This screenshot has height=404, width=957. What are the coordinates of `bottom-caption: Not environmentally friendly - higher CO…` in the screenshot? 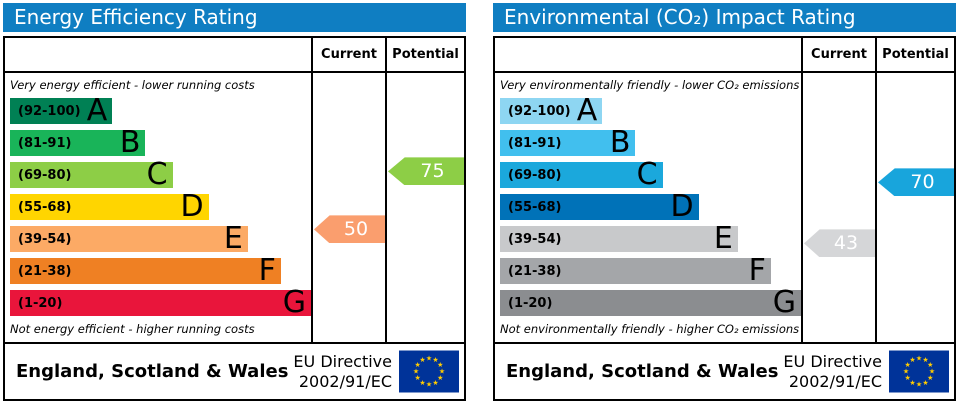 It's located at (650, 329).